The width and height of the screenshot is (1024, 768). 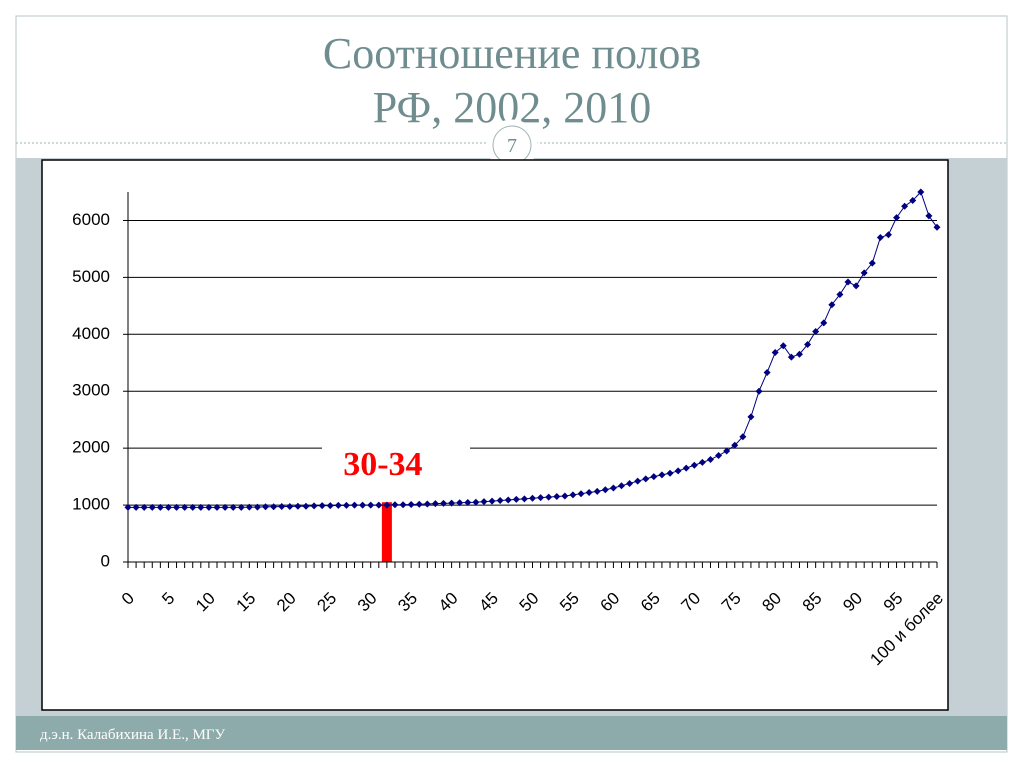 What do you see at coordinates (382, 464) in the screenshot?
I see `annotation: 30-34` at bounding box center [382, 464].